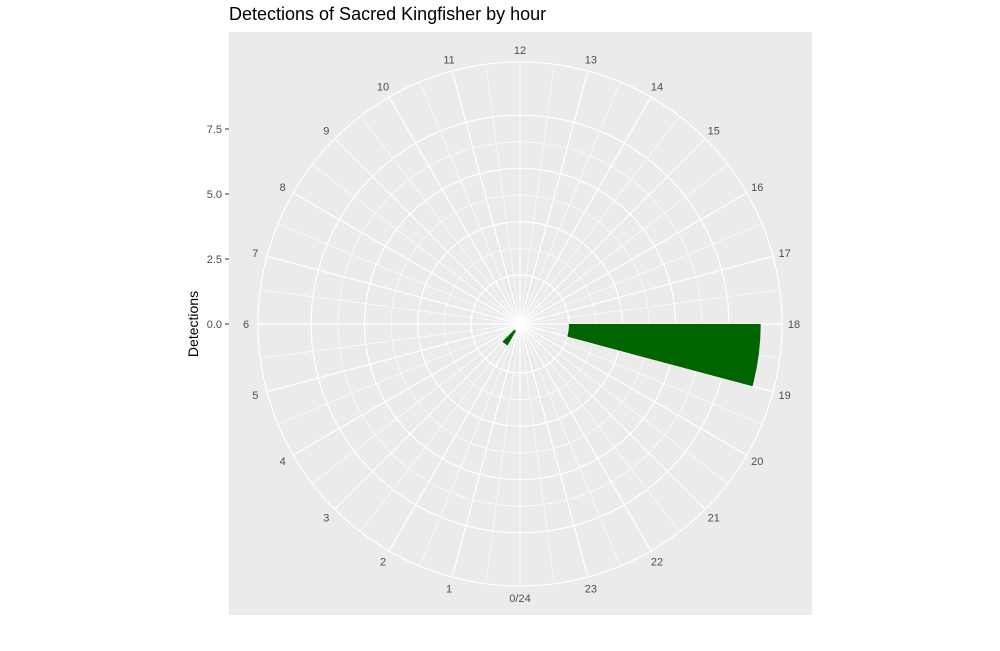 This screenshot has width=1000, height=651. What do you see at coordinates (193, 324) in the screenshot?
I see `y-axis-label: Detections` at bounding box center [193, 324].